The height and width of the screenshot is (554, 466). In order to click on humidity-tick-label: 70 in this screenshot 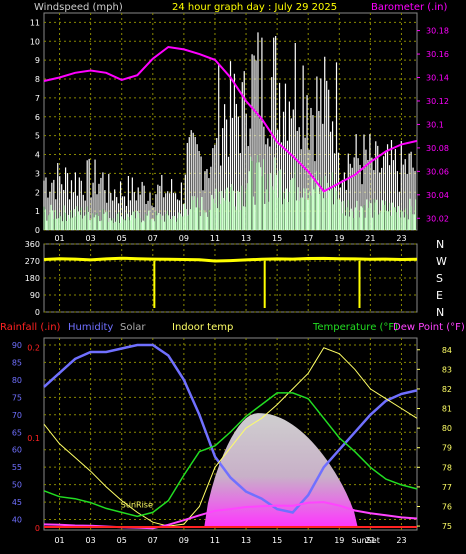, I will do `click(17, 415)`.